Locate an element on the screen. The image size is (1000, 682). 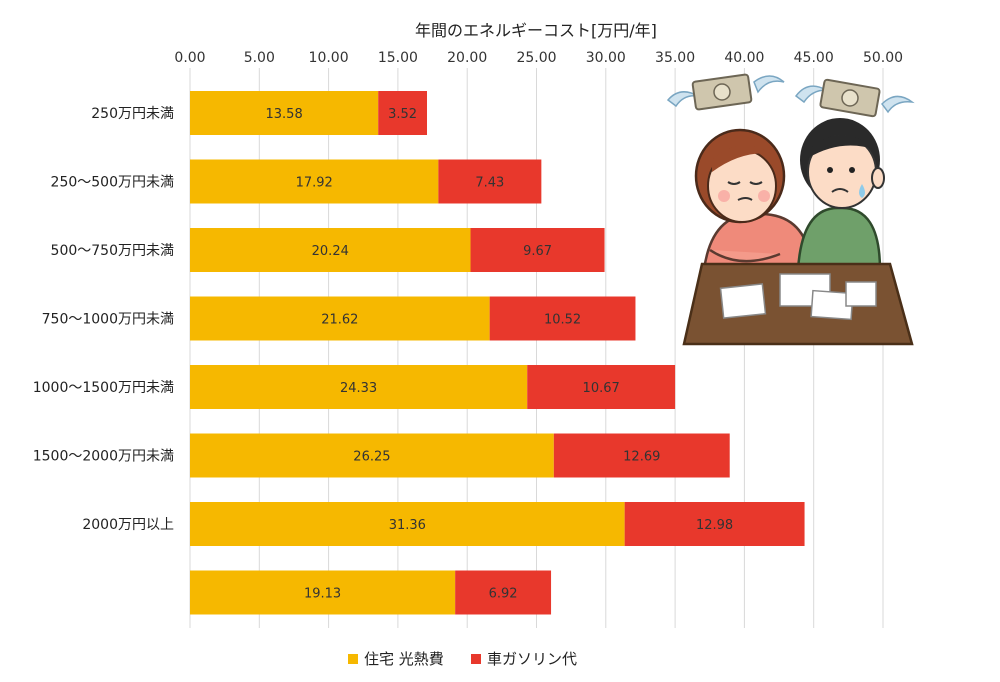
x-tick-label: 5.00 is located at coordinates (259, 58).